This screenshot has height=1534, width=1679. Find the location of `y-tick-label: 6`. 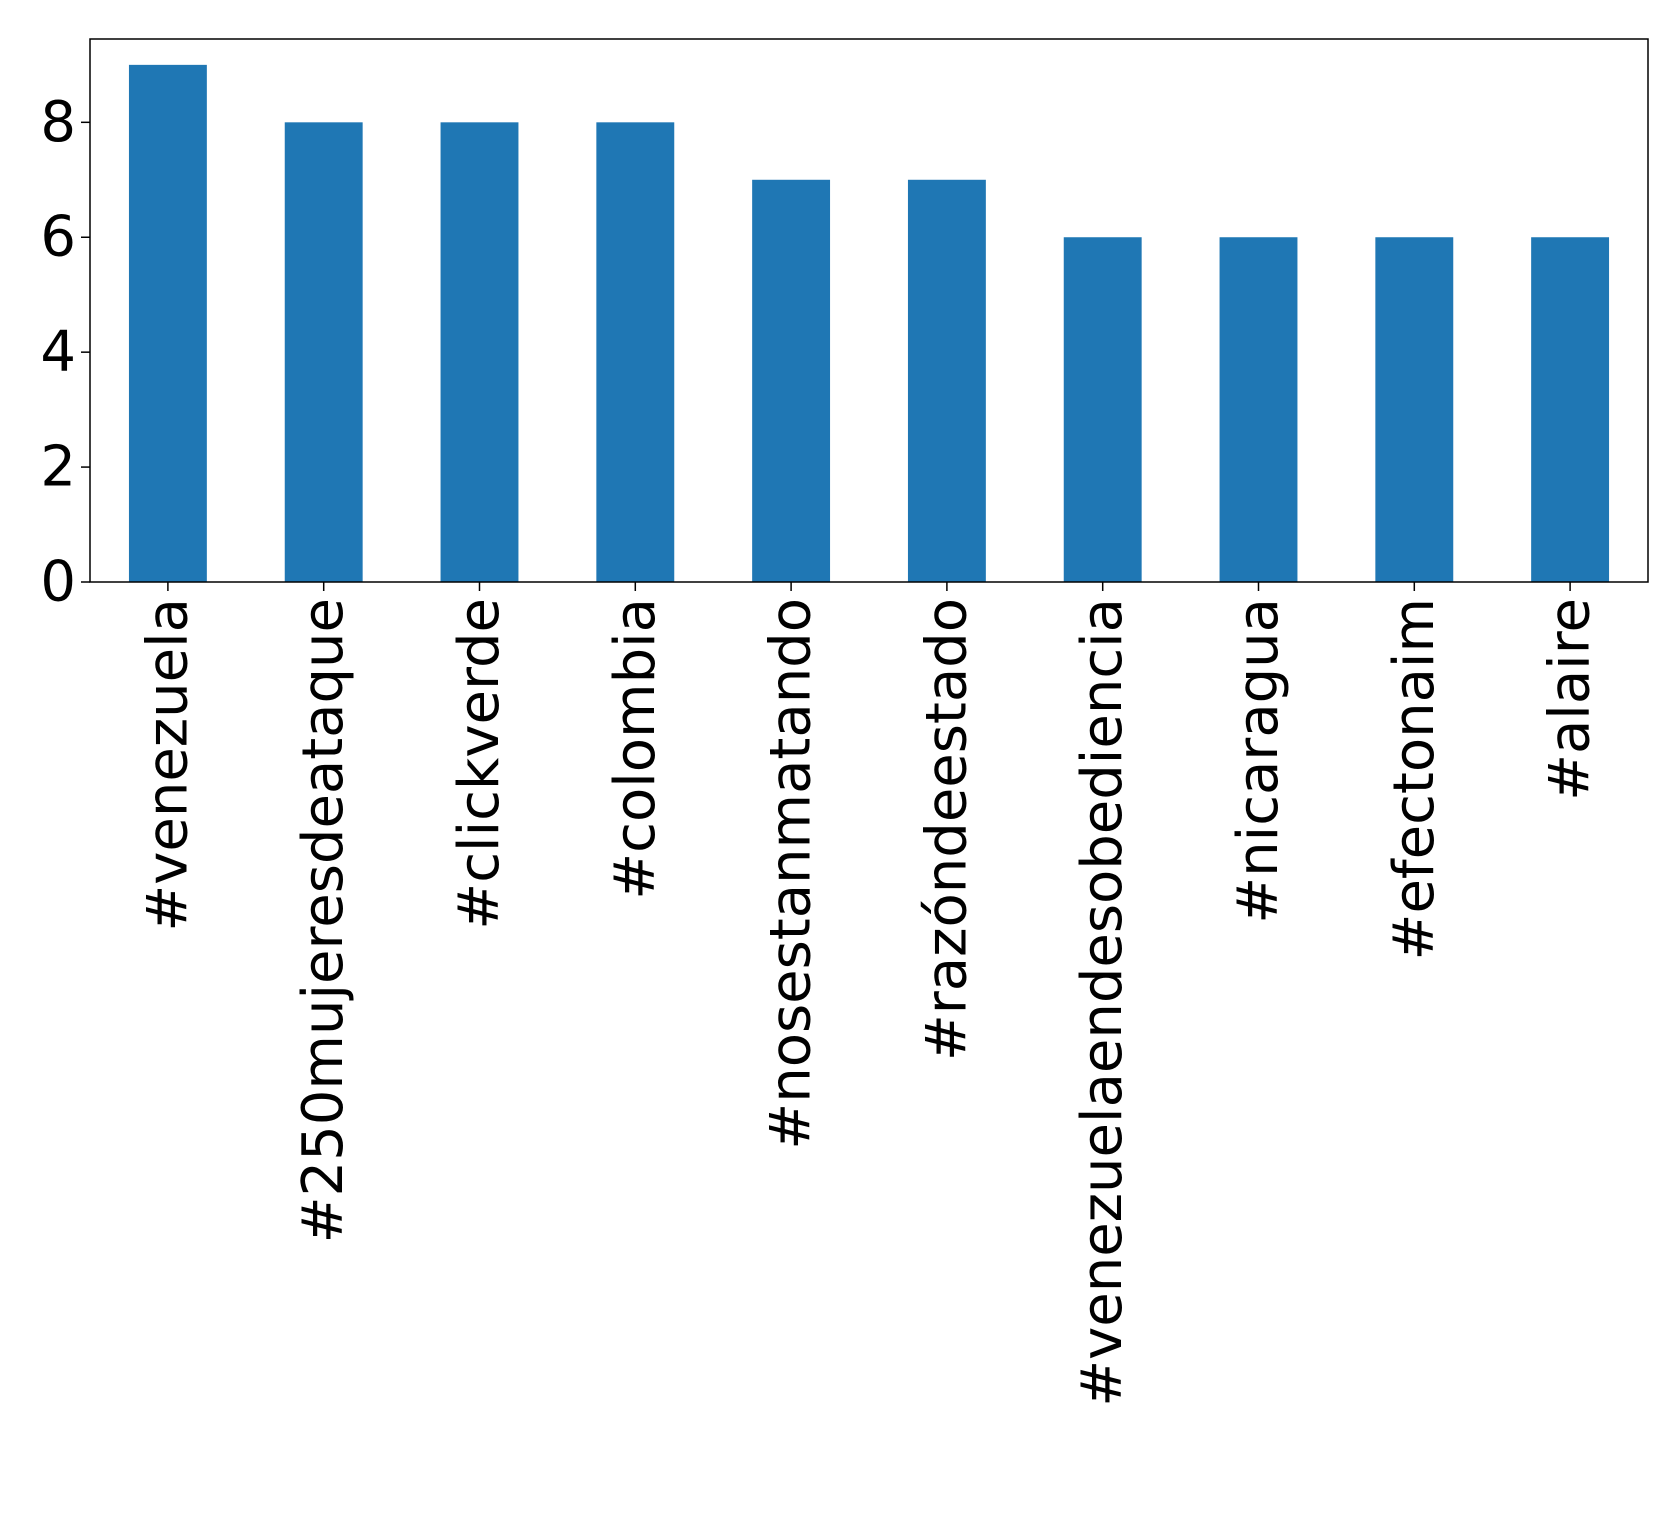

y-tick-label: 6 is located at coordinates (58, 237).